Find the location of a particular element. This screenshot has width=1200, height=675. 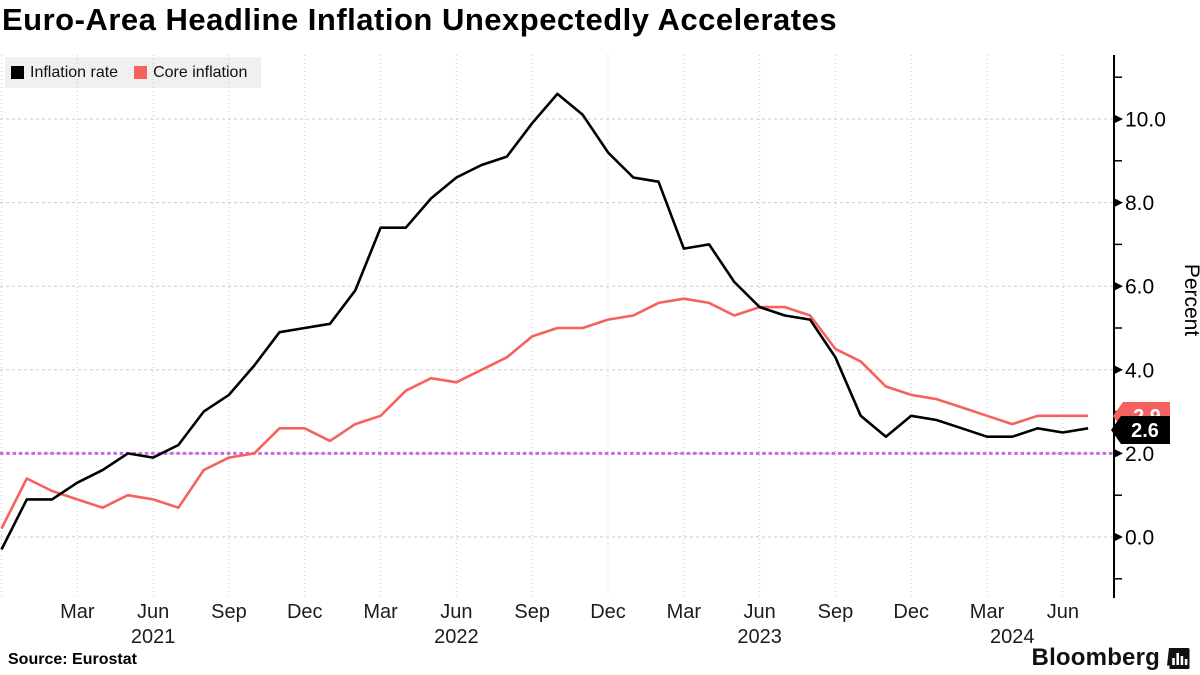

latest-value-tags: 2.92.6 is located at coordinates (1140, 423).